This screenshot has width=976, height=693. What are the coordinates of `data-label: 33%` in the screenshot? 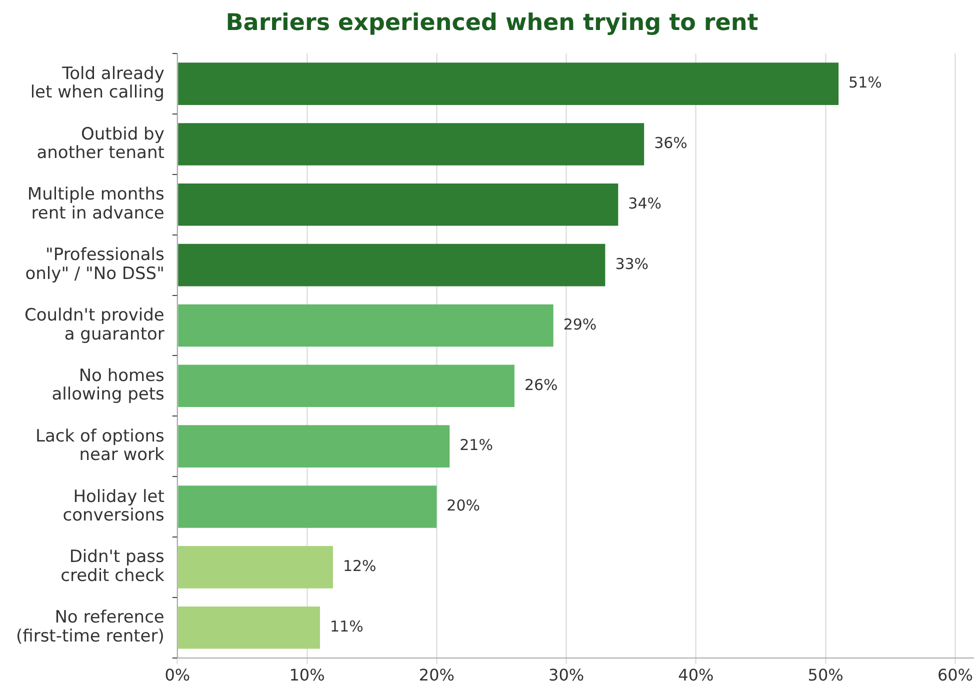 It's located at (632, 263).